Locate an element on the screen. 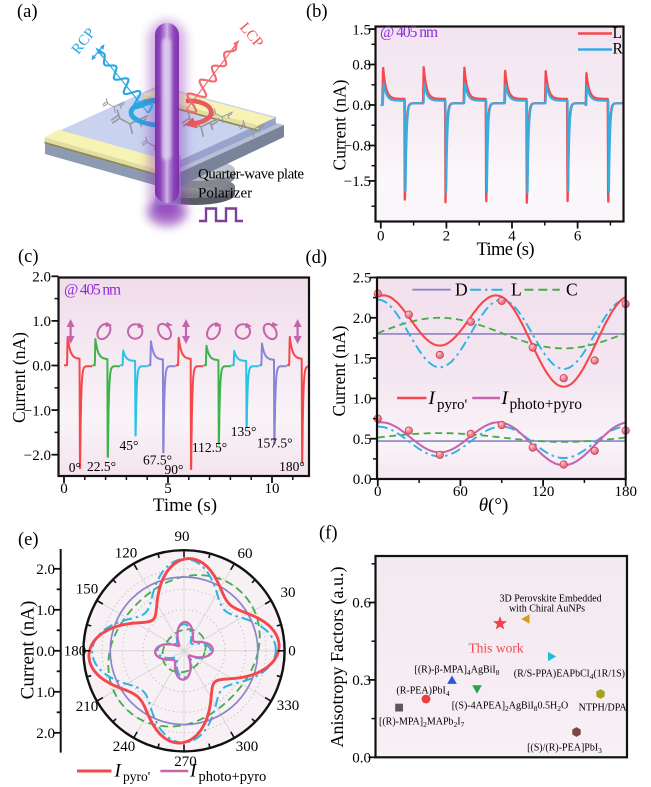 Image resolution: width=651 pixels, height=787 pixels. svg-text: 330 is located at coordinates (288, 706).